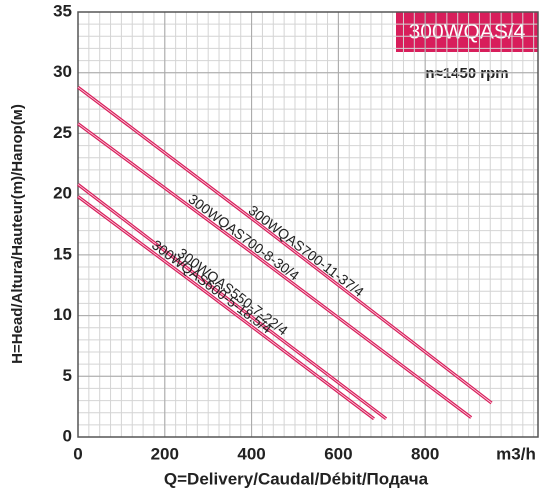 This screenshot has height=498, width=550. I want to click on x-unit: m3/h, so click(516, 453).